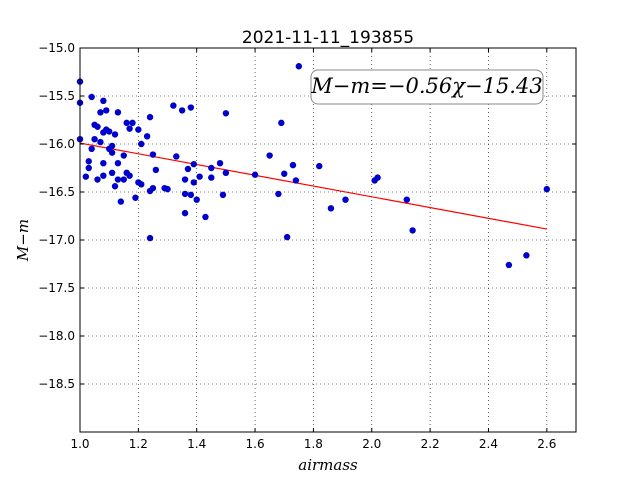 Image resolution: width=640 pixels, height=480 pixels. I want to click on x-tick-label: 2.6, so click(546, 444).